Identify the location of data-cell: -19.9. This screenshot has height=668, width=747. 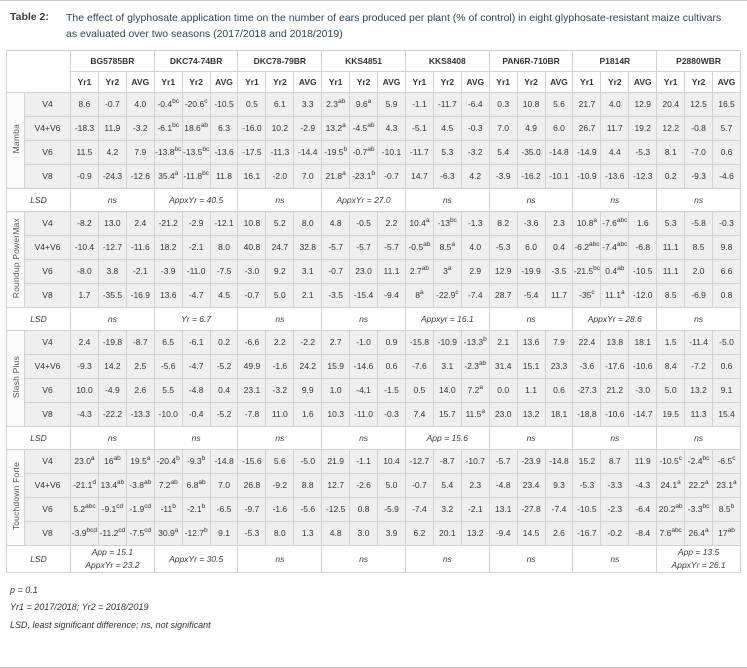
(531, 271).